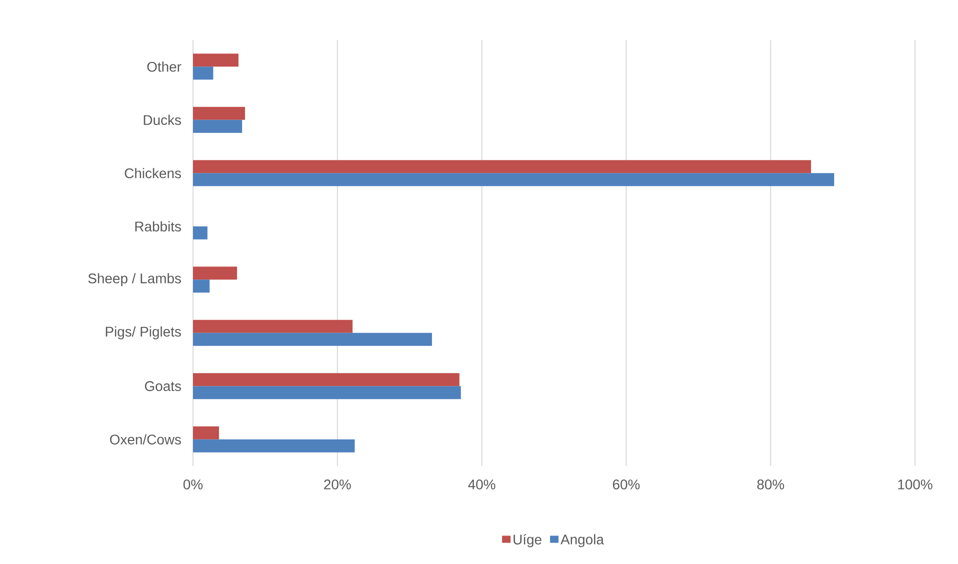 The image size is (958, 564). I want to click on y-tick-label: Chickens, so click(152, 173).